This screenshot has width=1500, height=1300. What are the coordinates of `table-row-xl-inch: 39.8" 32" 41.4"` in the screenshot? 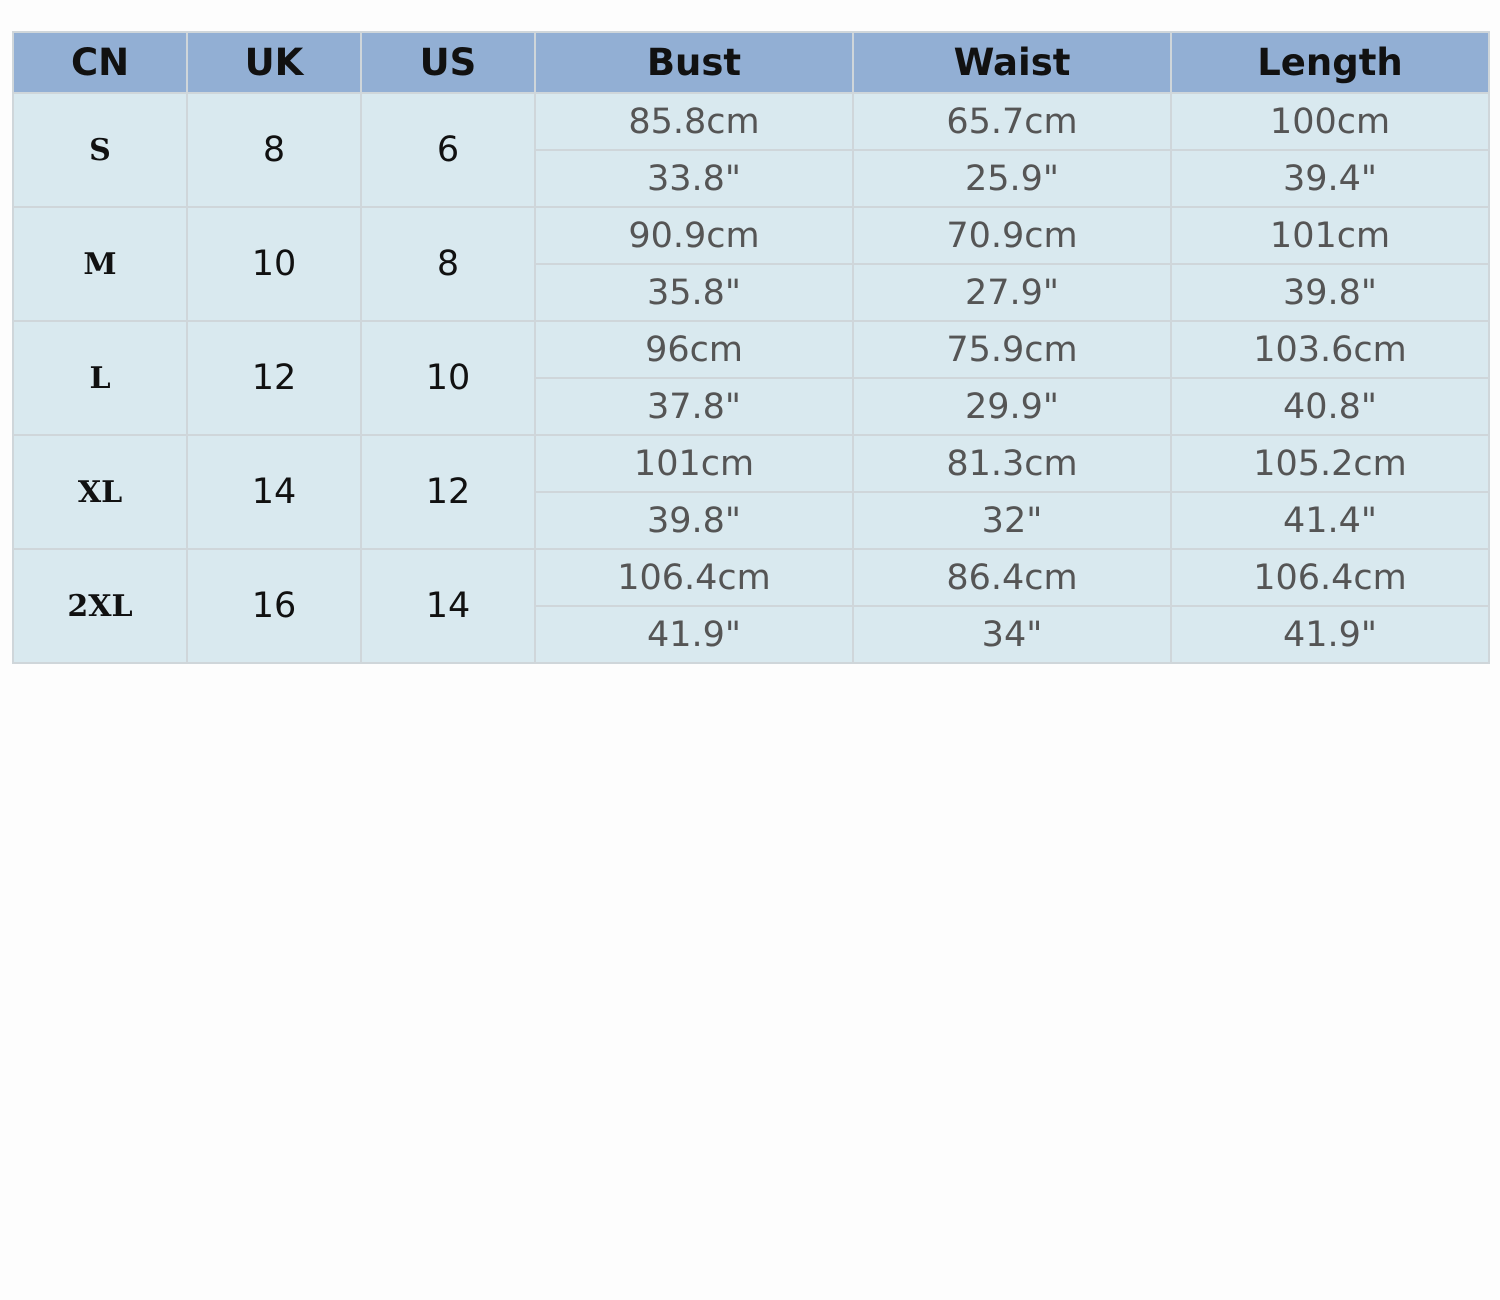 It's located at (751, 520).